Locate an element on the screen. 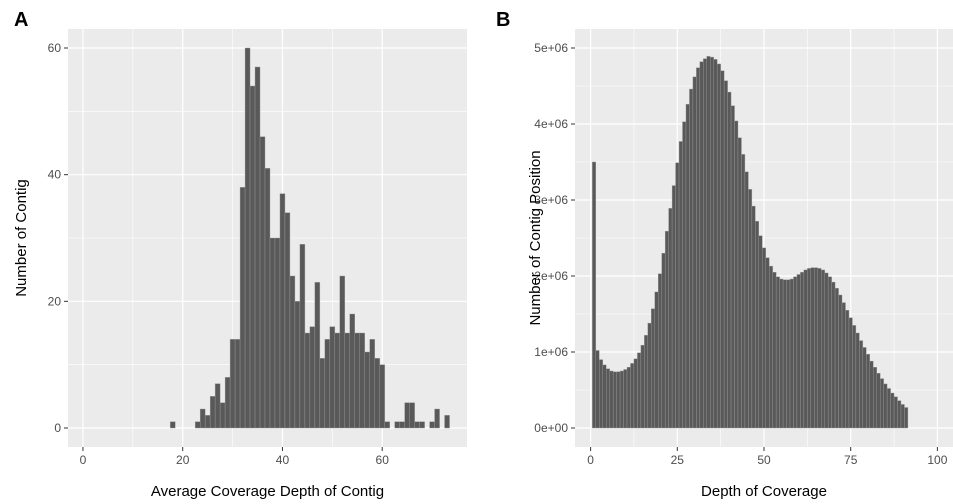 Image resolution: width=953 pixels, height=504 pixels. x-tick-label: 60 is located at coordinates (383, 460).